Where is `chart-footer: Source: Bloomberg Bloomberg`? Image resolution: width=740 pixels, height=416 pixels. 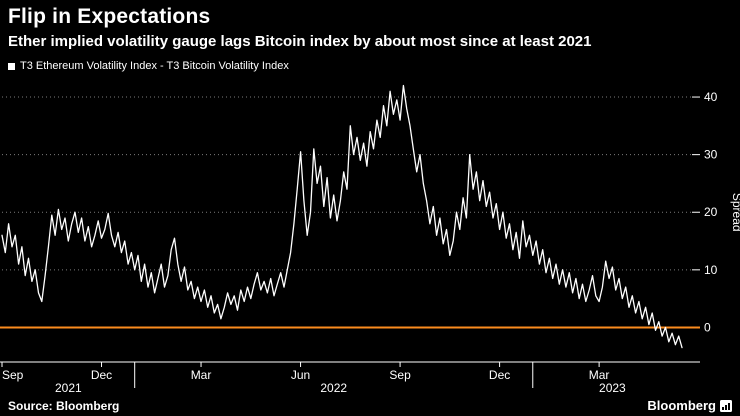 chart-footer: Source: Bloomberg Bloomberg is located at coordinates (370, 405).